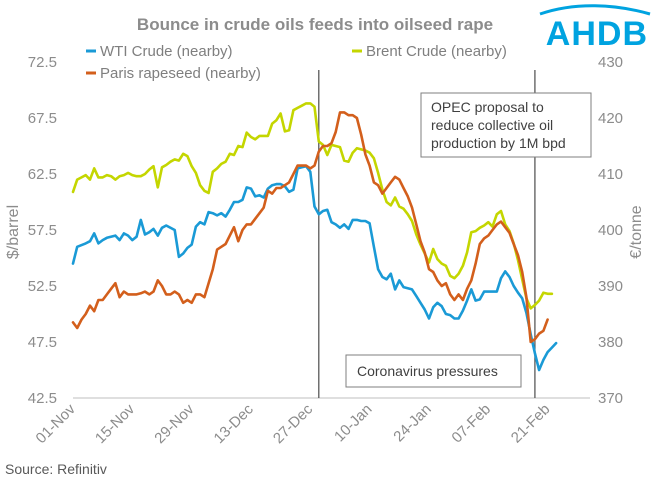 The width and height of the screenshot is (656, 483). What do you see at coordinates (180, 73) in the screenshot?
I see `legend-label: Paris rapeseed (nearby)` at bounding box center [180, 73].